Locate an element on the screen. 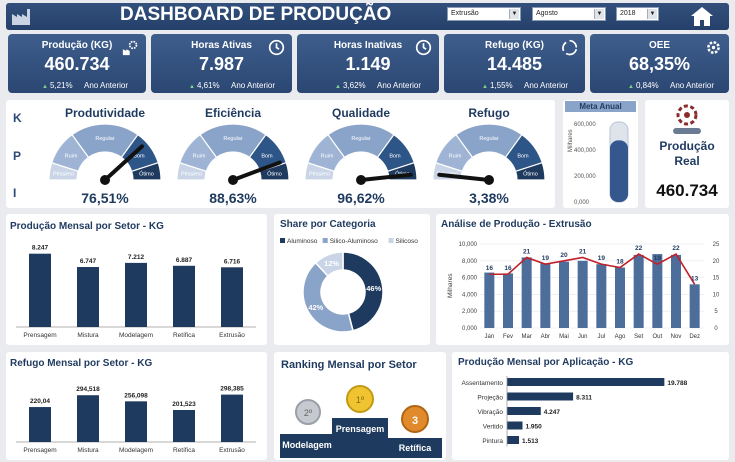 The image size is (735, 462). y-tick-label: 10,000 is located at coordinates (468, 245).